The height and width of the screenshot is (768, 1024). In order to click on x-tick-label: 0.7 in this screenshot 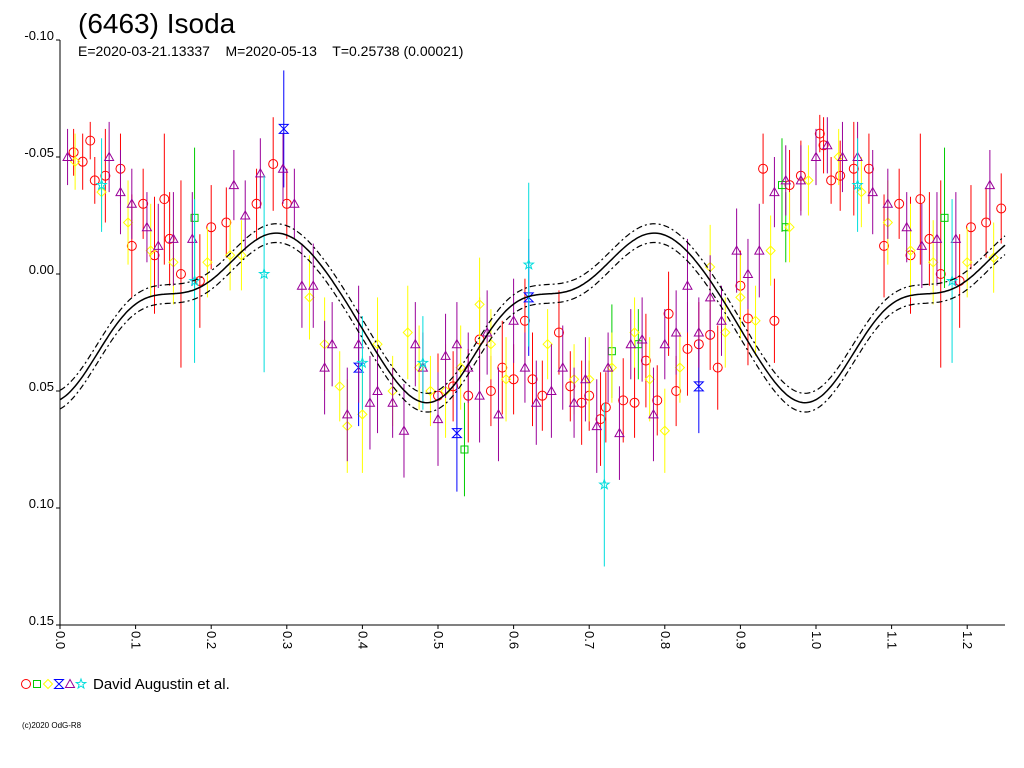, I will do `click(589, 640)`.